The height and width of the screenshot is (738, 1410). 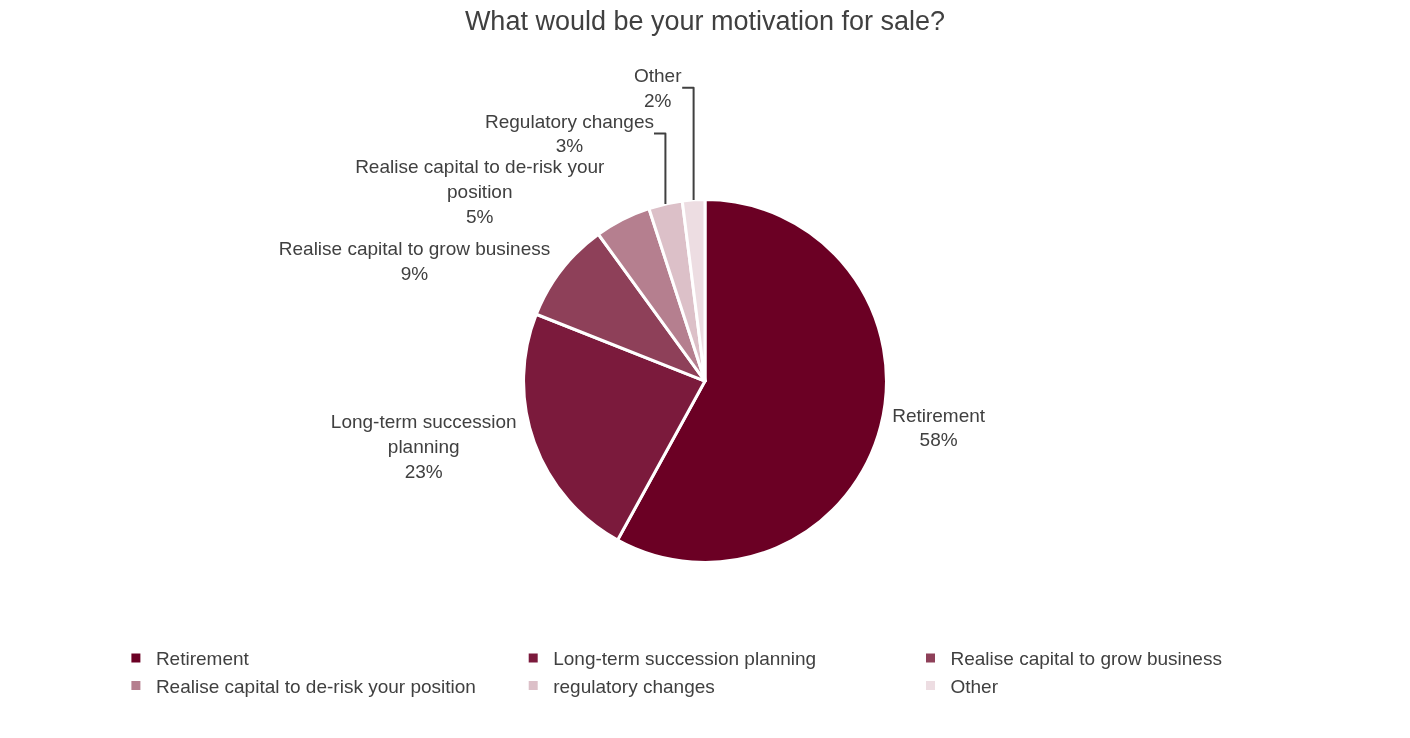 I want to click on legend-label: Retirement, so click(x=202, y=659).